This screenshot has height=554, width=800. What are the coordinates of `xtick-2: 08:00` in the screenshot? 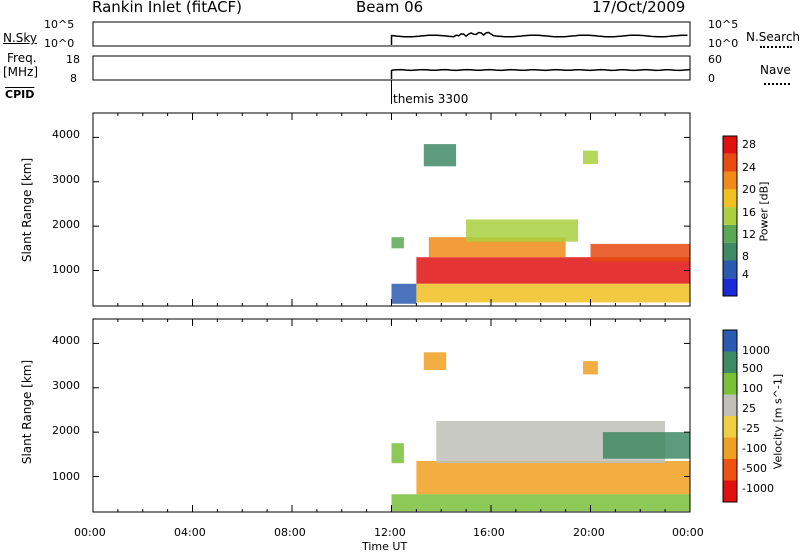 It's located at (290, 532).